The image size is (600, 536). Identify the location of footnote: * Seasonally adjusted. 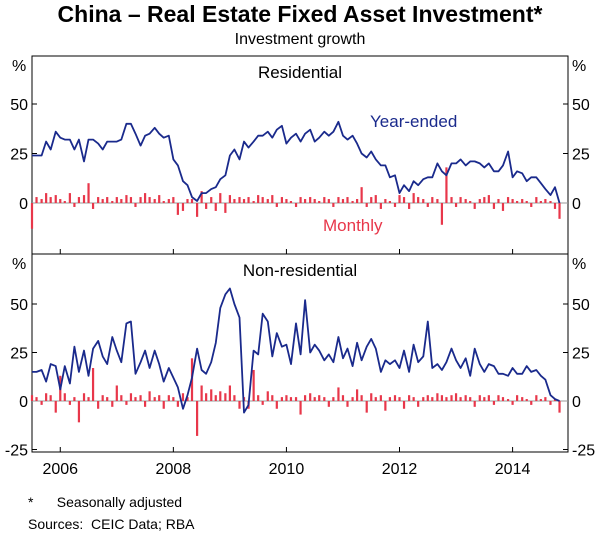
(105, 502).